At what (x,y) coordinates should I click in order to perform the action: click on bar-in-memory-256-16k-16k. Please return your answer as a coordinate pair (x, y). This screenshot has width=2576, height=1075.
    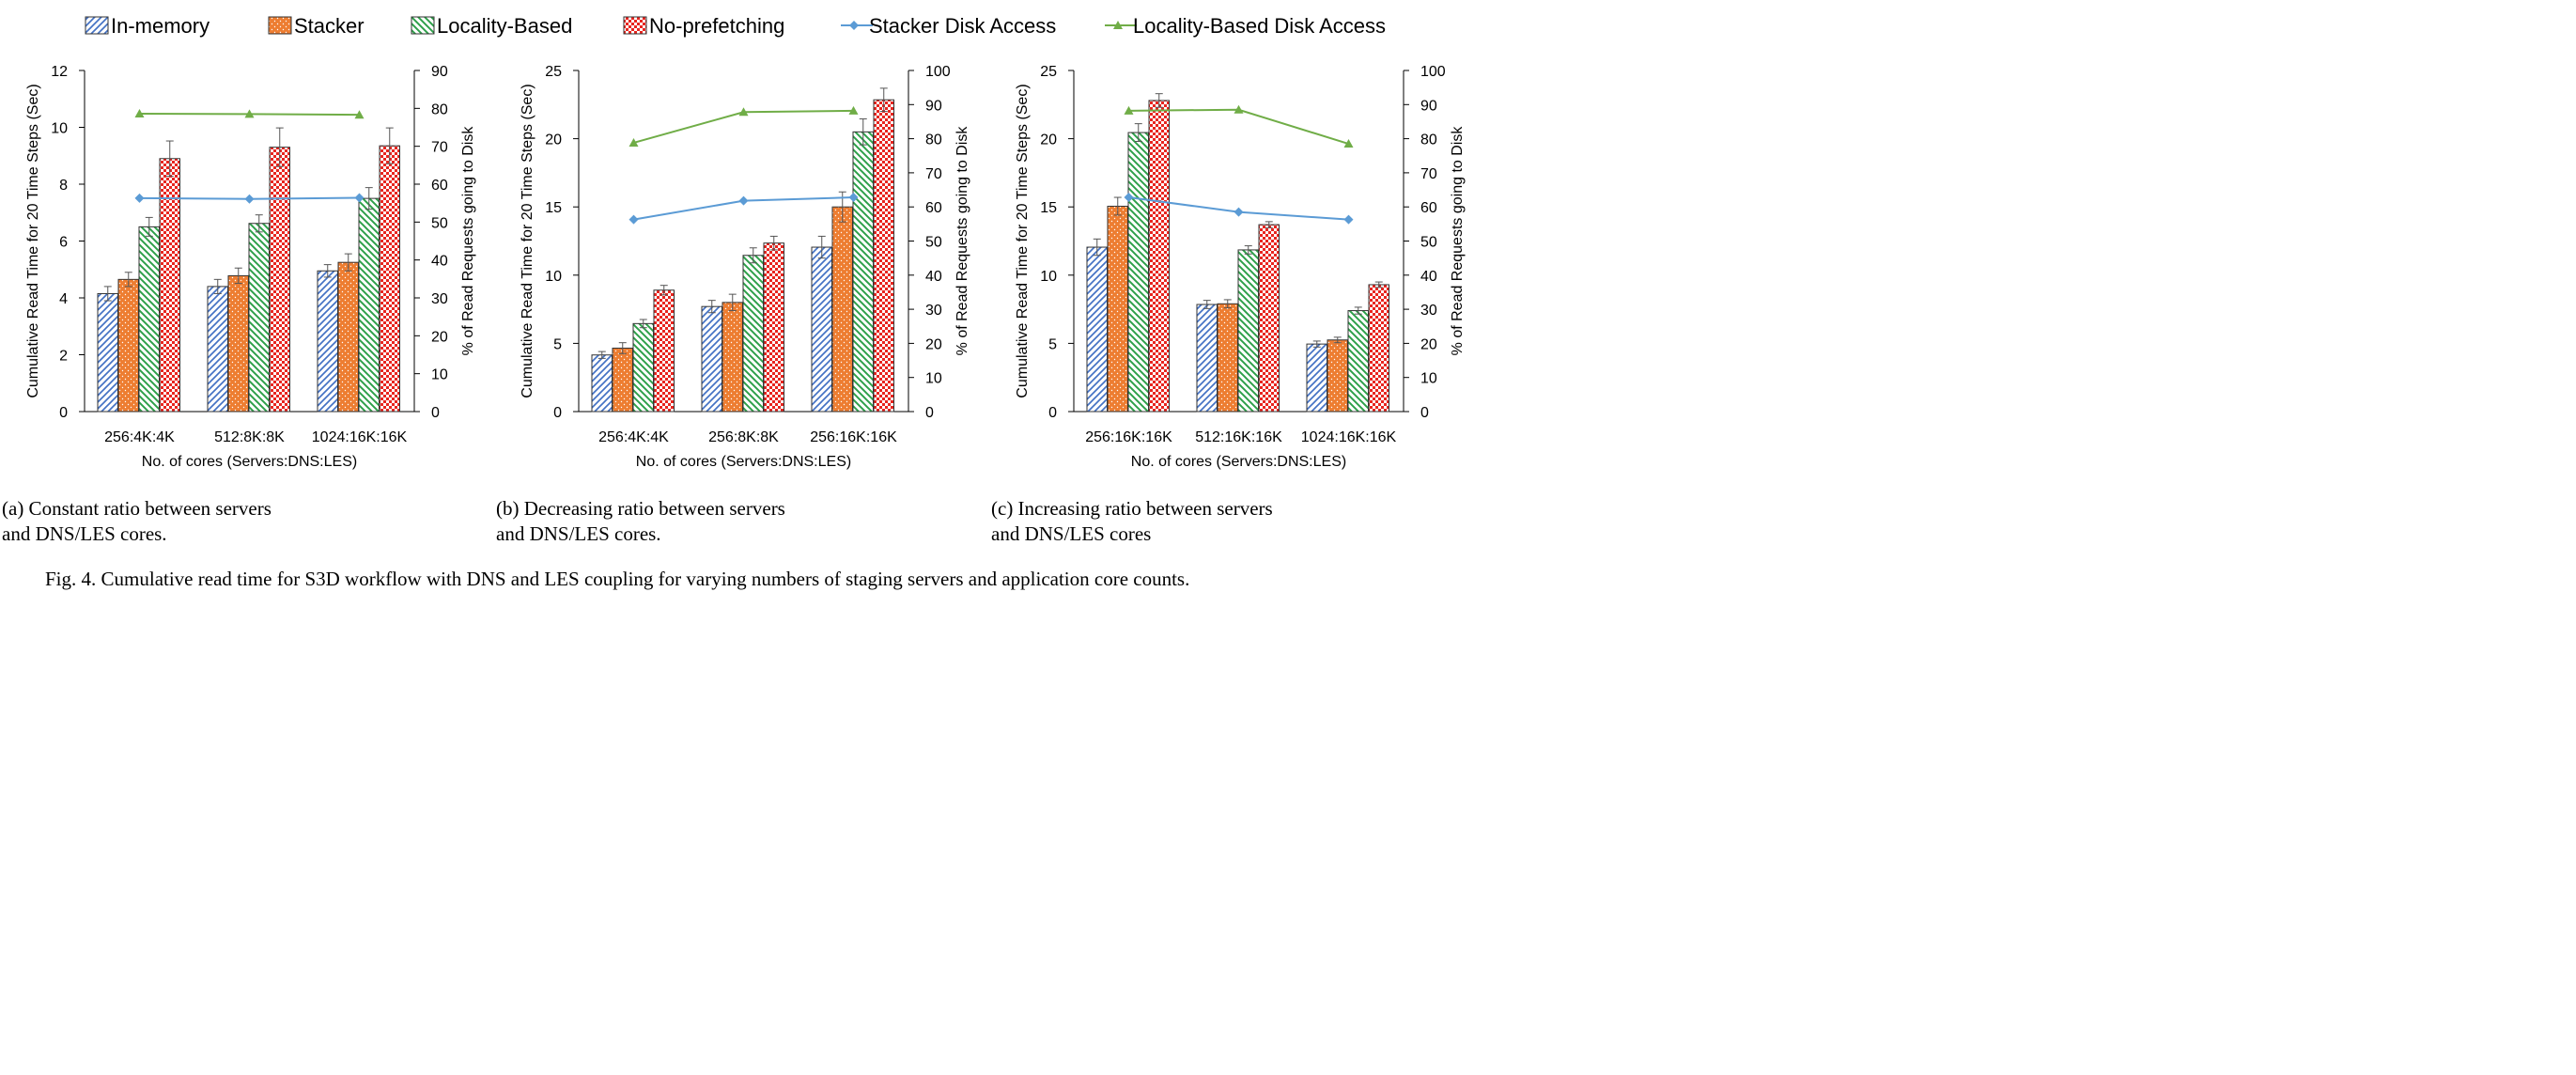
    Looking at the image, I should click on (1097, 329).